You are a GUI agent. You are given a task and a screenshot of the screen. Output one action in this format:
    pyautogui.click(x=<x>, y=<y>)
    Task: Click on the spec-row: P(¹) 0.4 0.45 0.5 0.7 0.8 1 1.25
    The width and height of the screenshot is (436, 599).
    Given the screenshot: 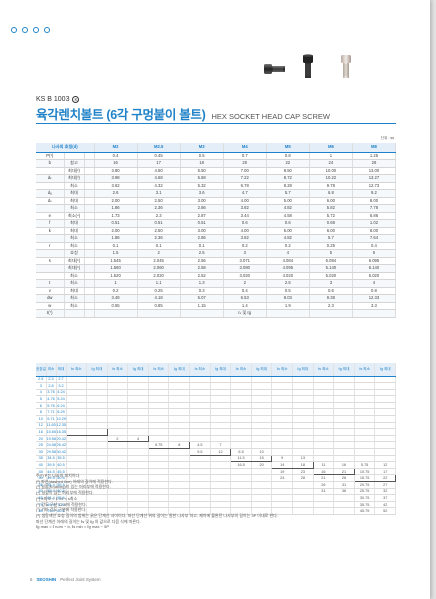 What is the action you would take?
    pyautogui.click(x=216, y=156)
    